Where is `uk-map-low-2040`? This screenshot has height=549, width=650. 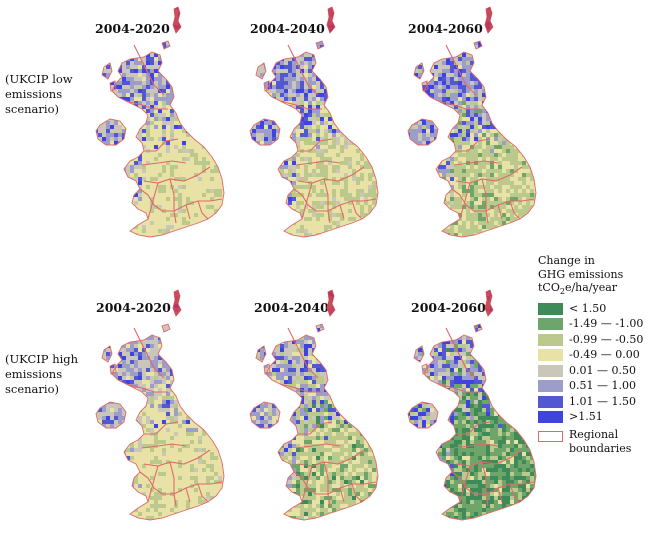
uk-map-low-2040 is located at coordinates (314, 122).